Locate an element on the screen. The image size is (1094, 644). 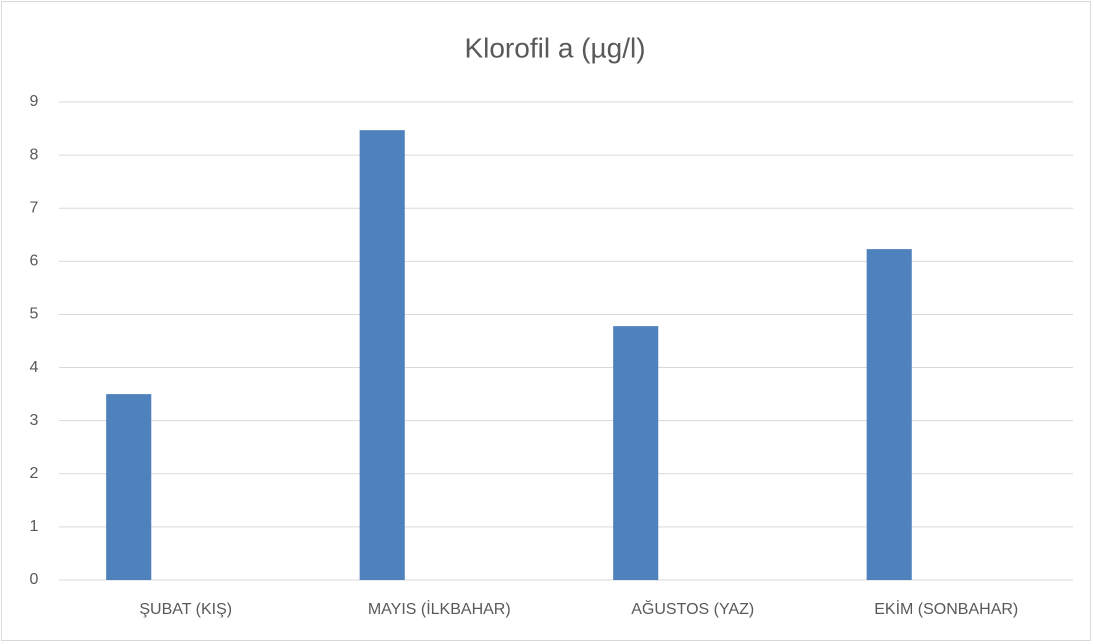
y-tick-label: 1 is located at coordinates (34, 526).